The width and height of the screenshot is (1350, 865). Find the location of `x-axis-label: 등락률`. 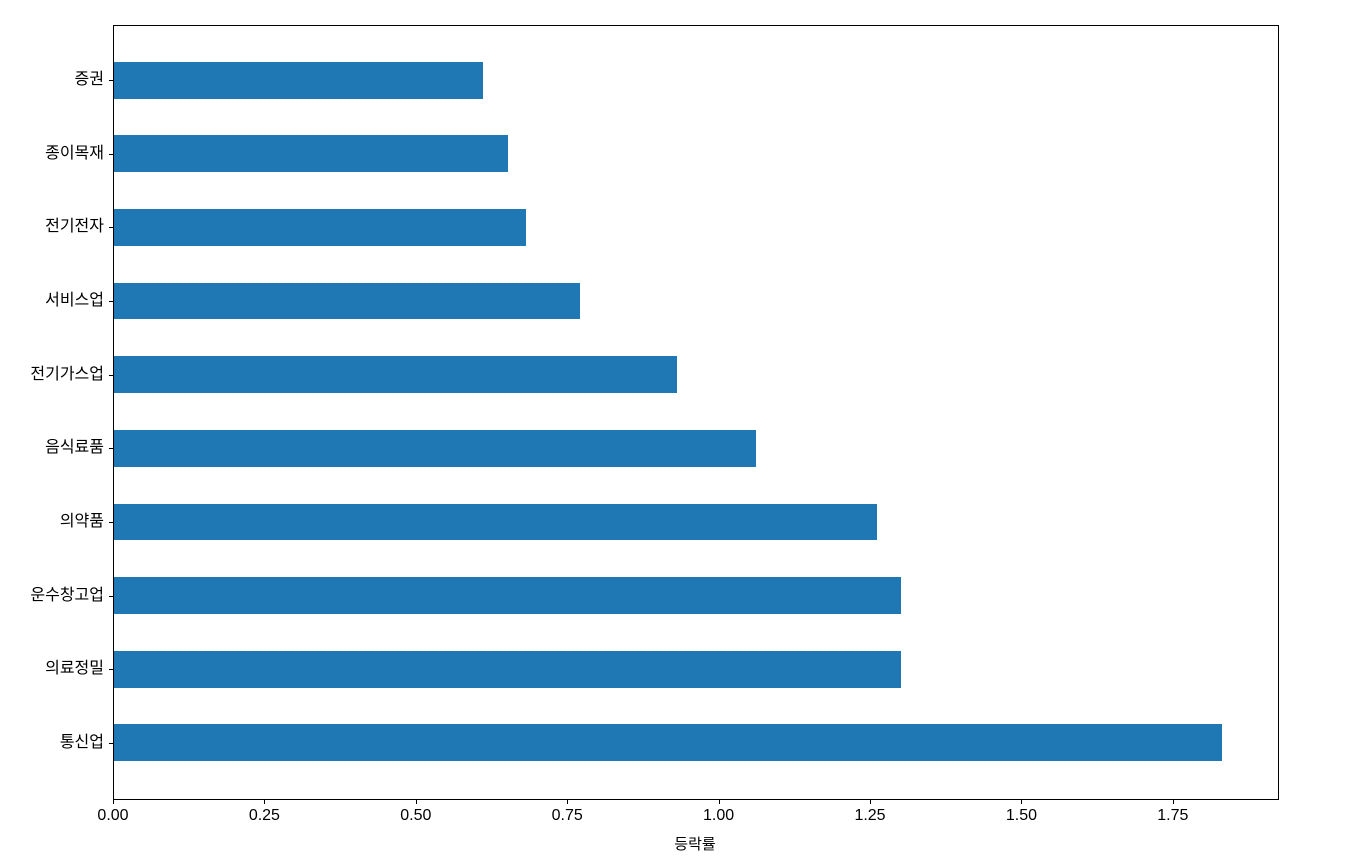

x-axis-label: 등락률 is located at coordinates (695, 844).